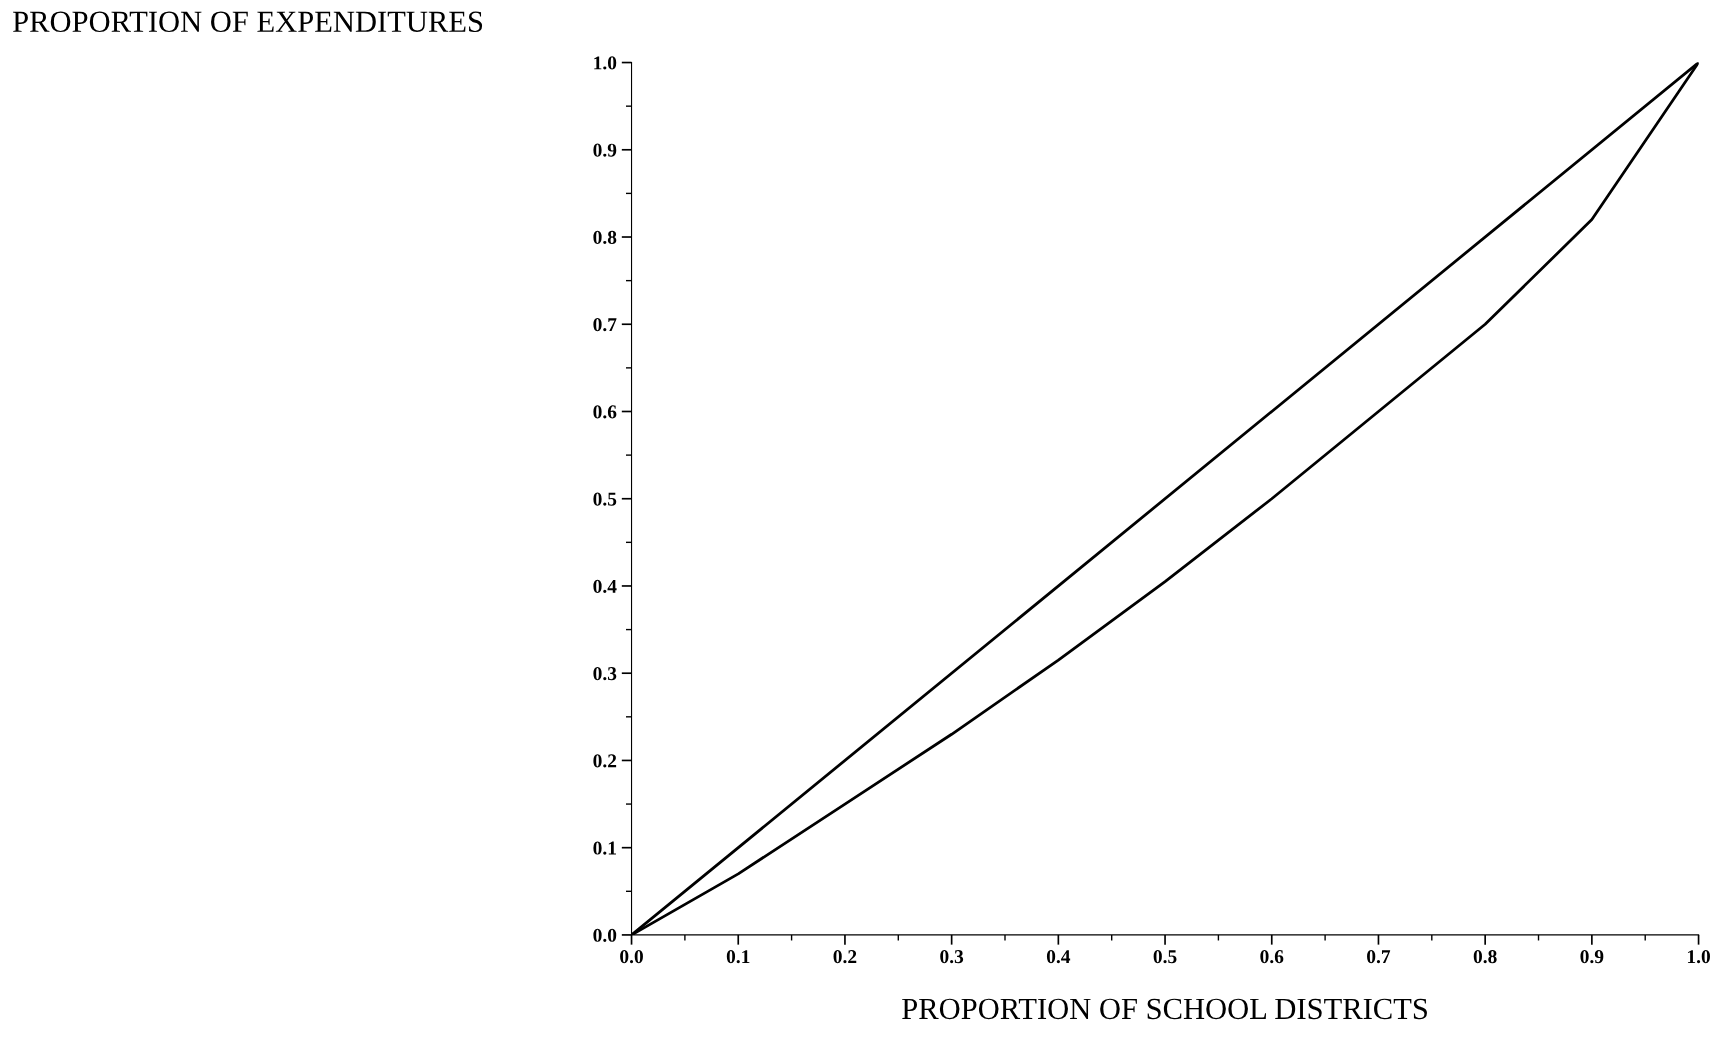 This screenshot has width=1735, height=1060. I want to click on y-tick-label: 0.8, so click(605, 237).